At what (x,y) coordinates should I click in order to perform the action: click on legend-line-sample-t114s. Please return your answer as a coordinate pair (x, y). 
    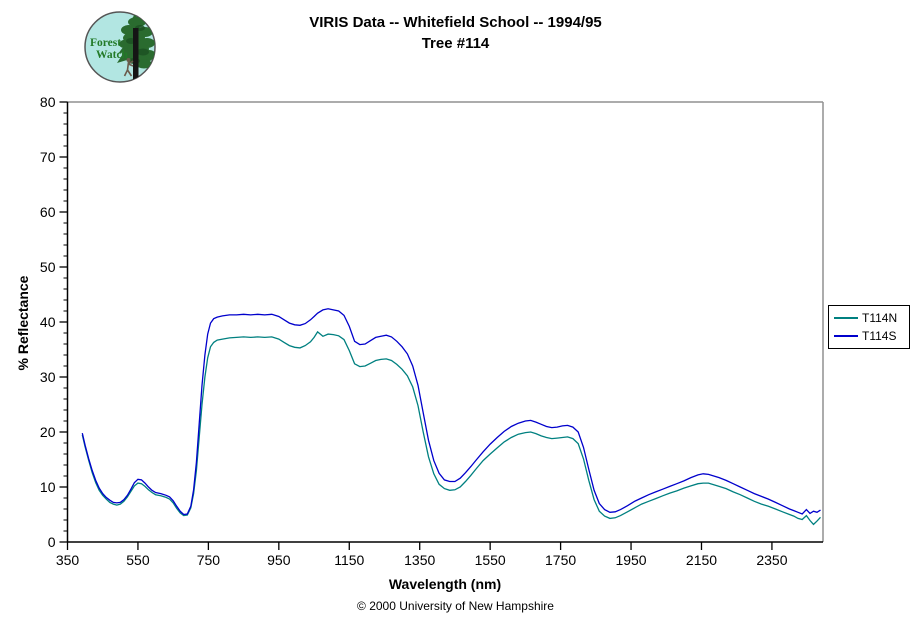
    Looking at the image, I should click on (846, 336).